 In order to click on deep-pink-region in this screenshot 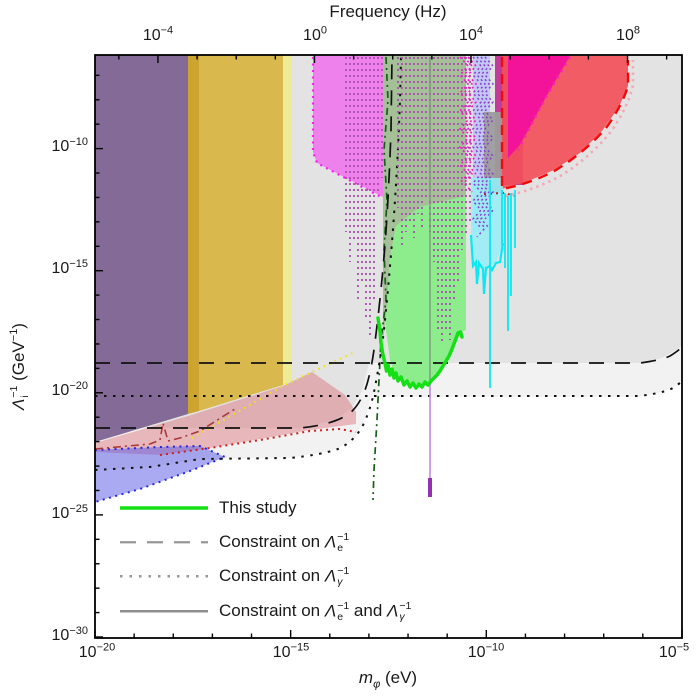, I will do `click(539, 107)`.